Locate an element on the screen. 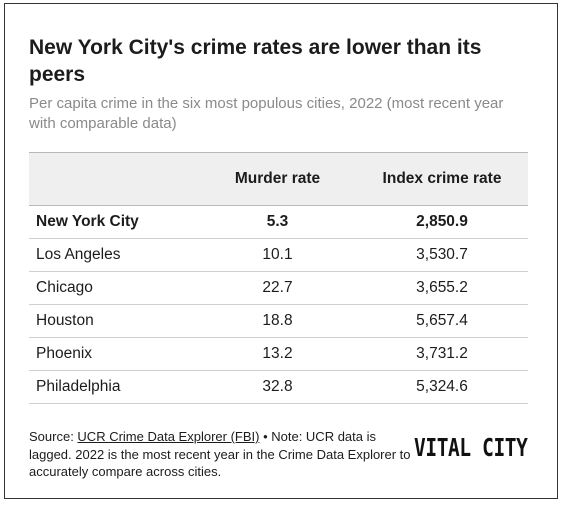 The height and width of the screenshot is (505, 563). table-row: Houston 18.8 5,657.4 is located at coordinates (278, 321).